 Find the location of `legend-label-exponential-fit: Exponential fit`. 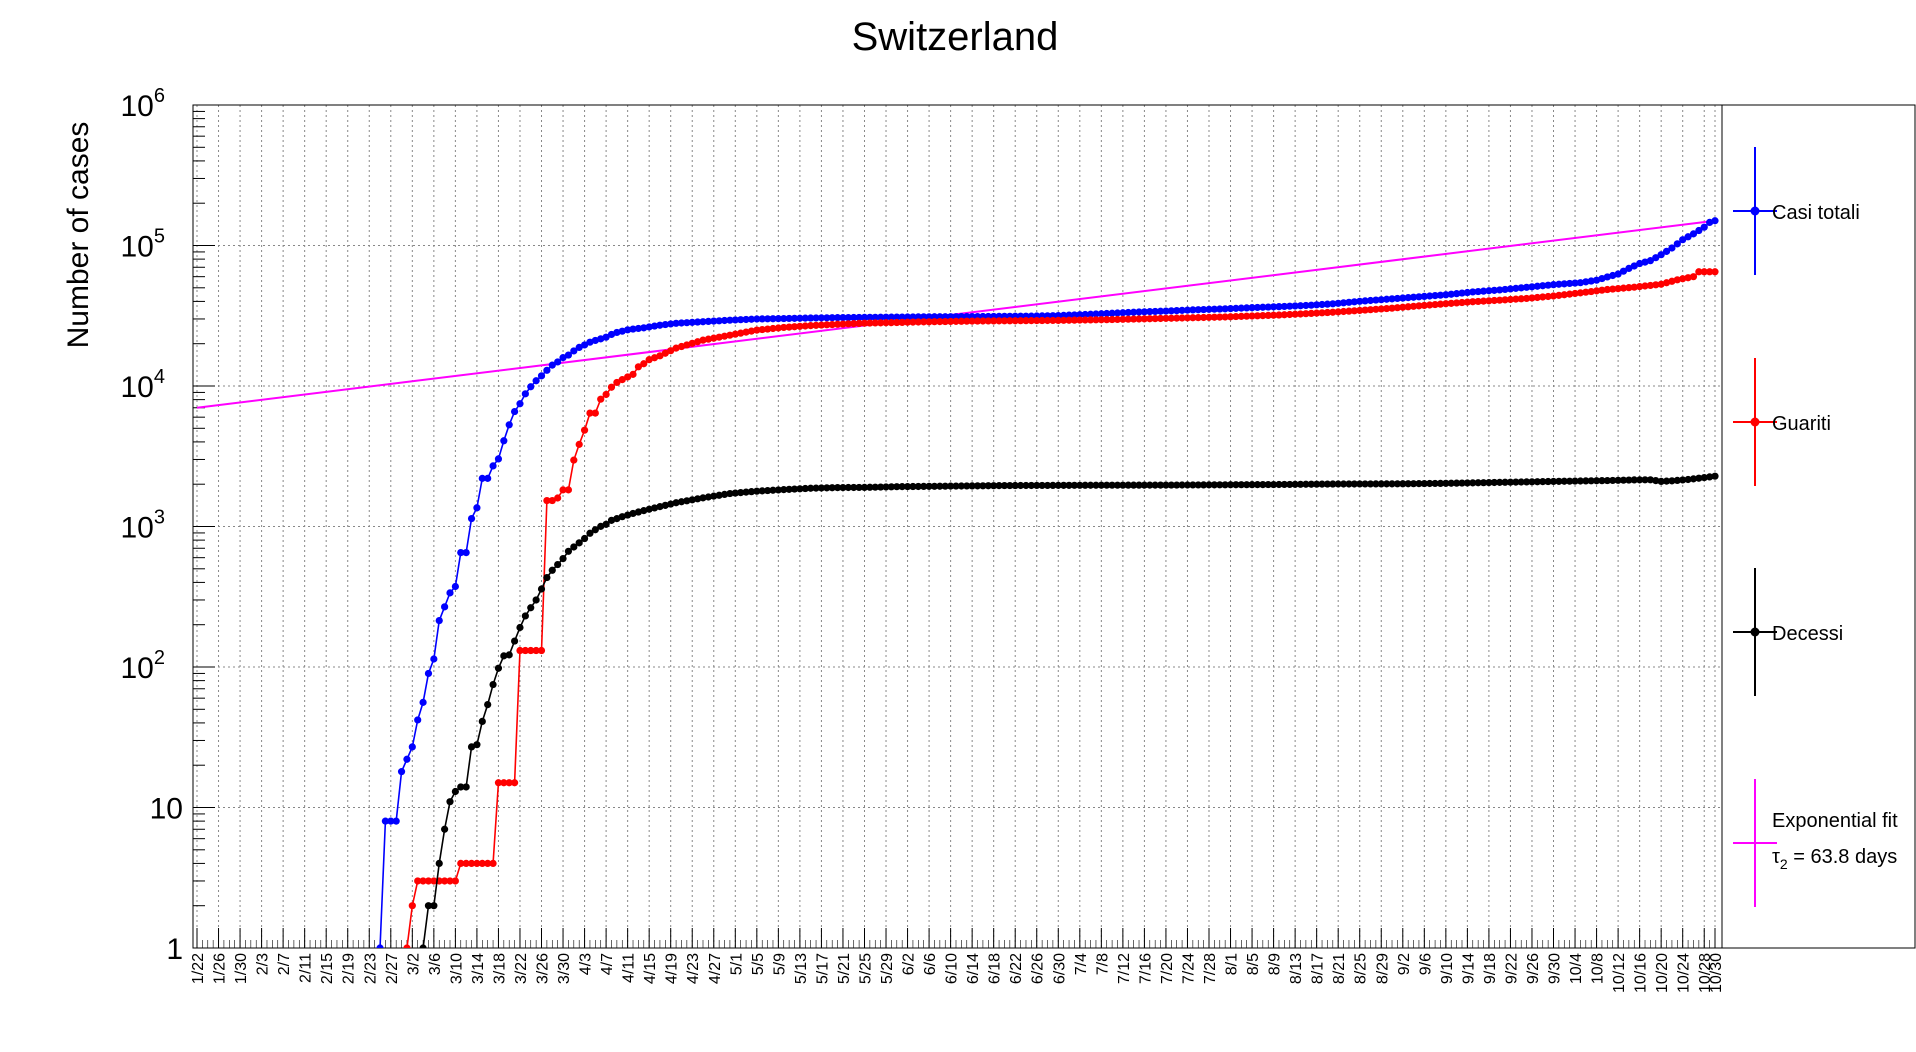

legend-label-exponential-fit: Exponential fit is located at coordinates (1835, 821).